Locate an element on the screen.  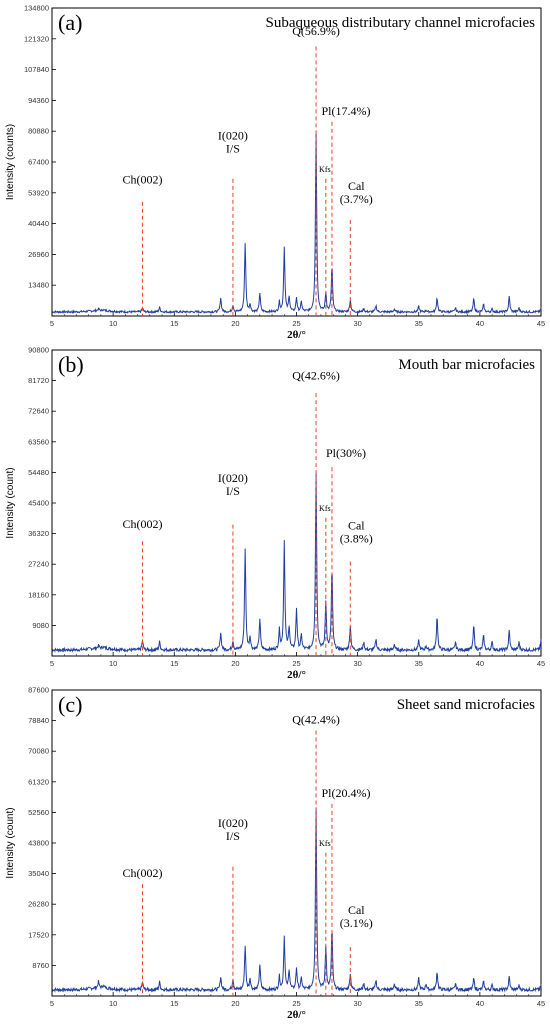
y-tick-label: 35040 is located at coordinates (38, 873).